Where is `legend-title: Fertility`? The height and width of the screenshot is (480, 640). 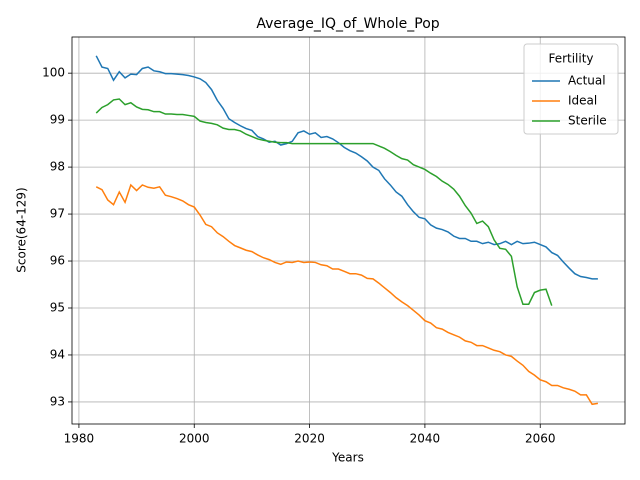 legend-title: Fertility is located at coordinates (570, 59).